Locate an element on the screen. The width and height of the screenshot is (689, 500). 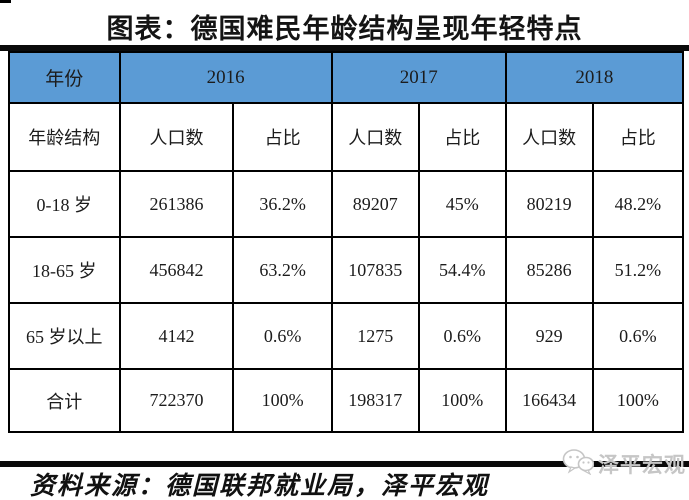
share-cell: 36.2% is located at coordinates (282, 204).